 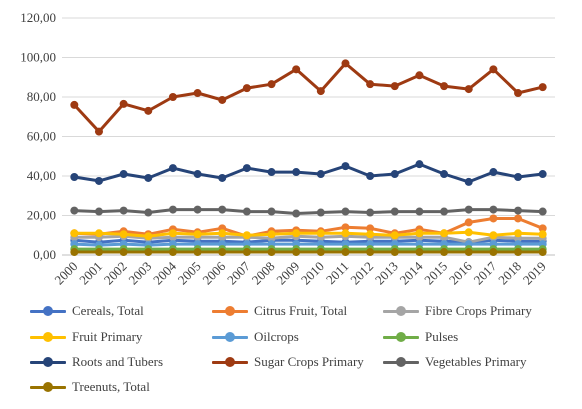 I want to click on y-tick-label: 100,00, so click(x=38, y=57).